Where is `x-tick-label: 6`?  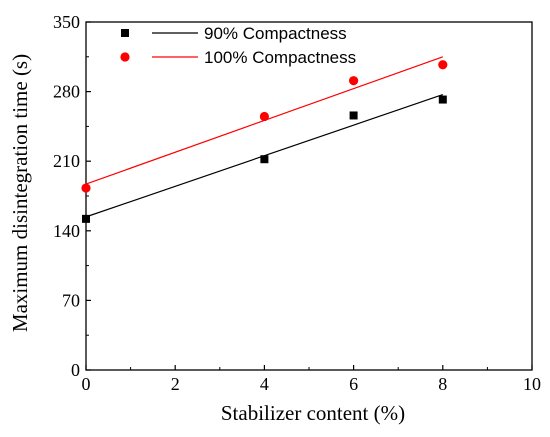
x-tick-label: 6 is located at coordinates (353, 384).